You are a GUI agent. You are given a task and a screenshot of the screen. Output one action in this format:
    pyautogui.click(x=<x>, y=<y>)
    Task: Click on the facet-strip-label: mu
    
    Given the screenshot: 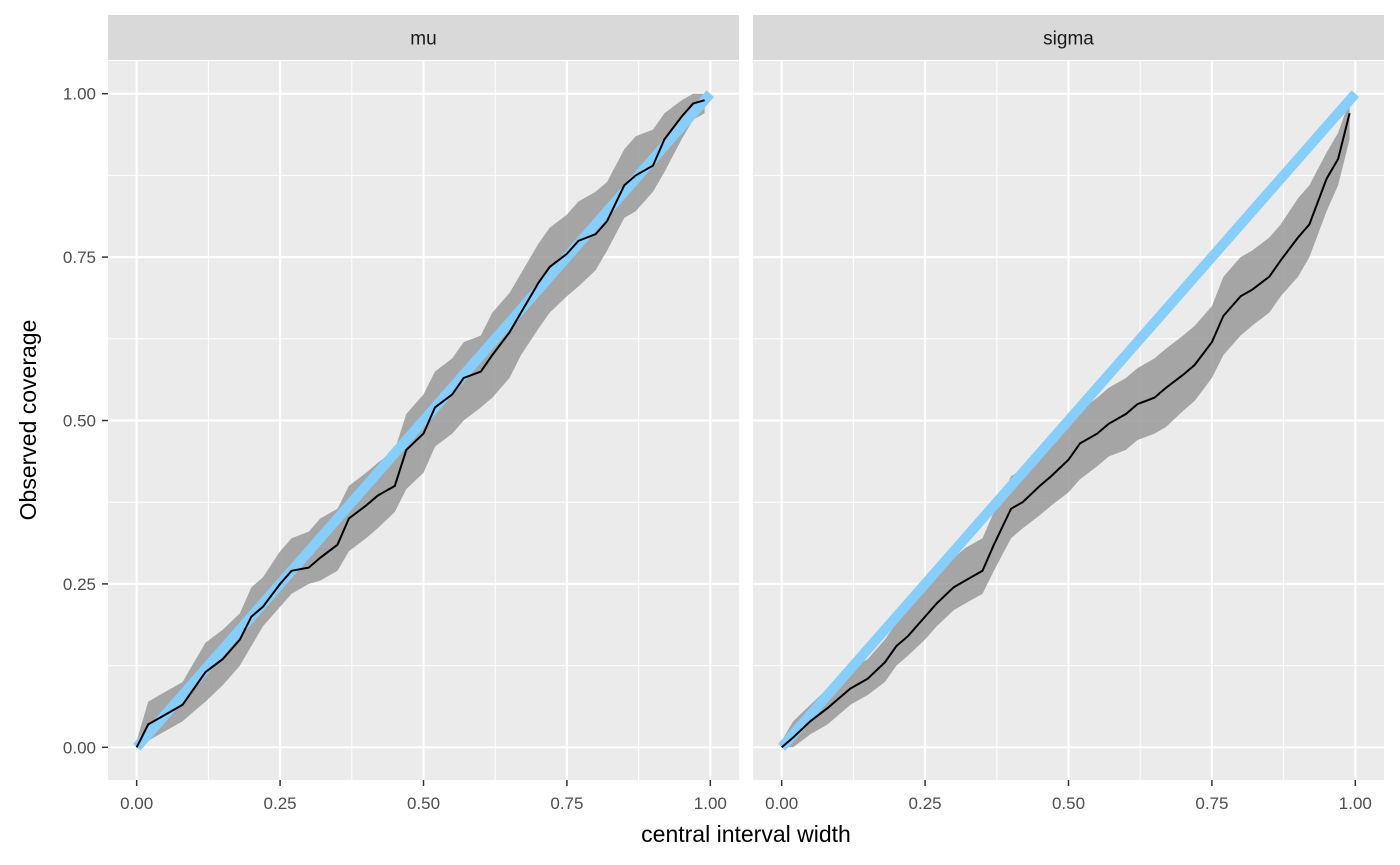 What is the action you would take?
    pyautogui.click(x=423, y=39)
    